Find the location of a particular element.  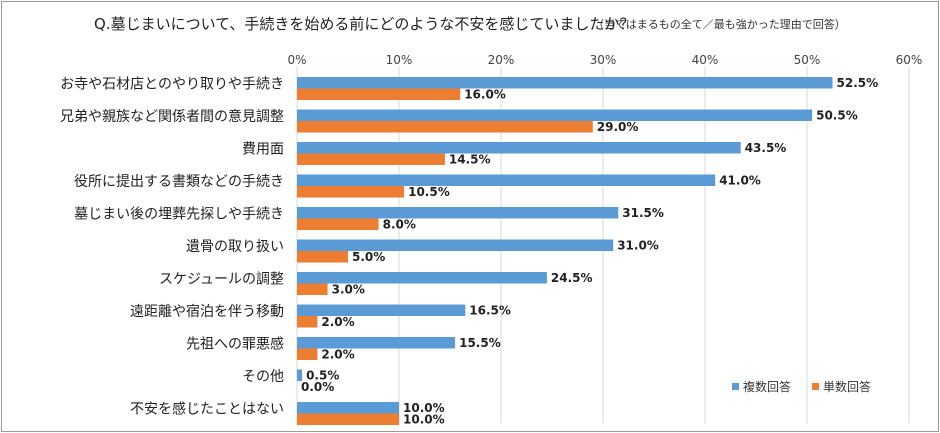

x-tick-label: 60% is located at coordinates (909, 60).